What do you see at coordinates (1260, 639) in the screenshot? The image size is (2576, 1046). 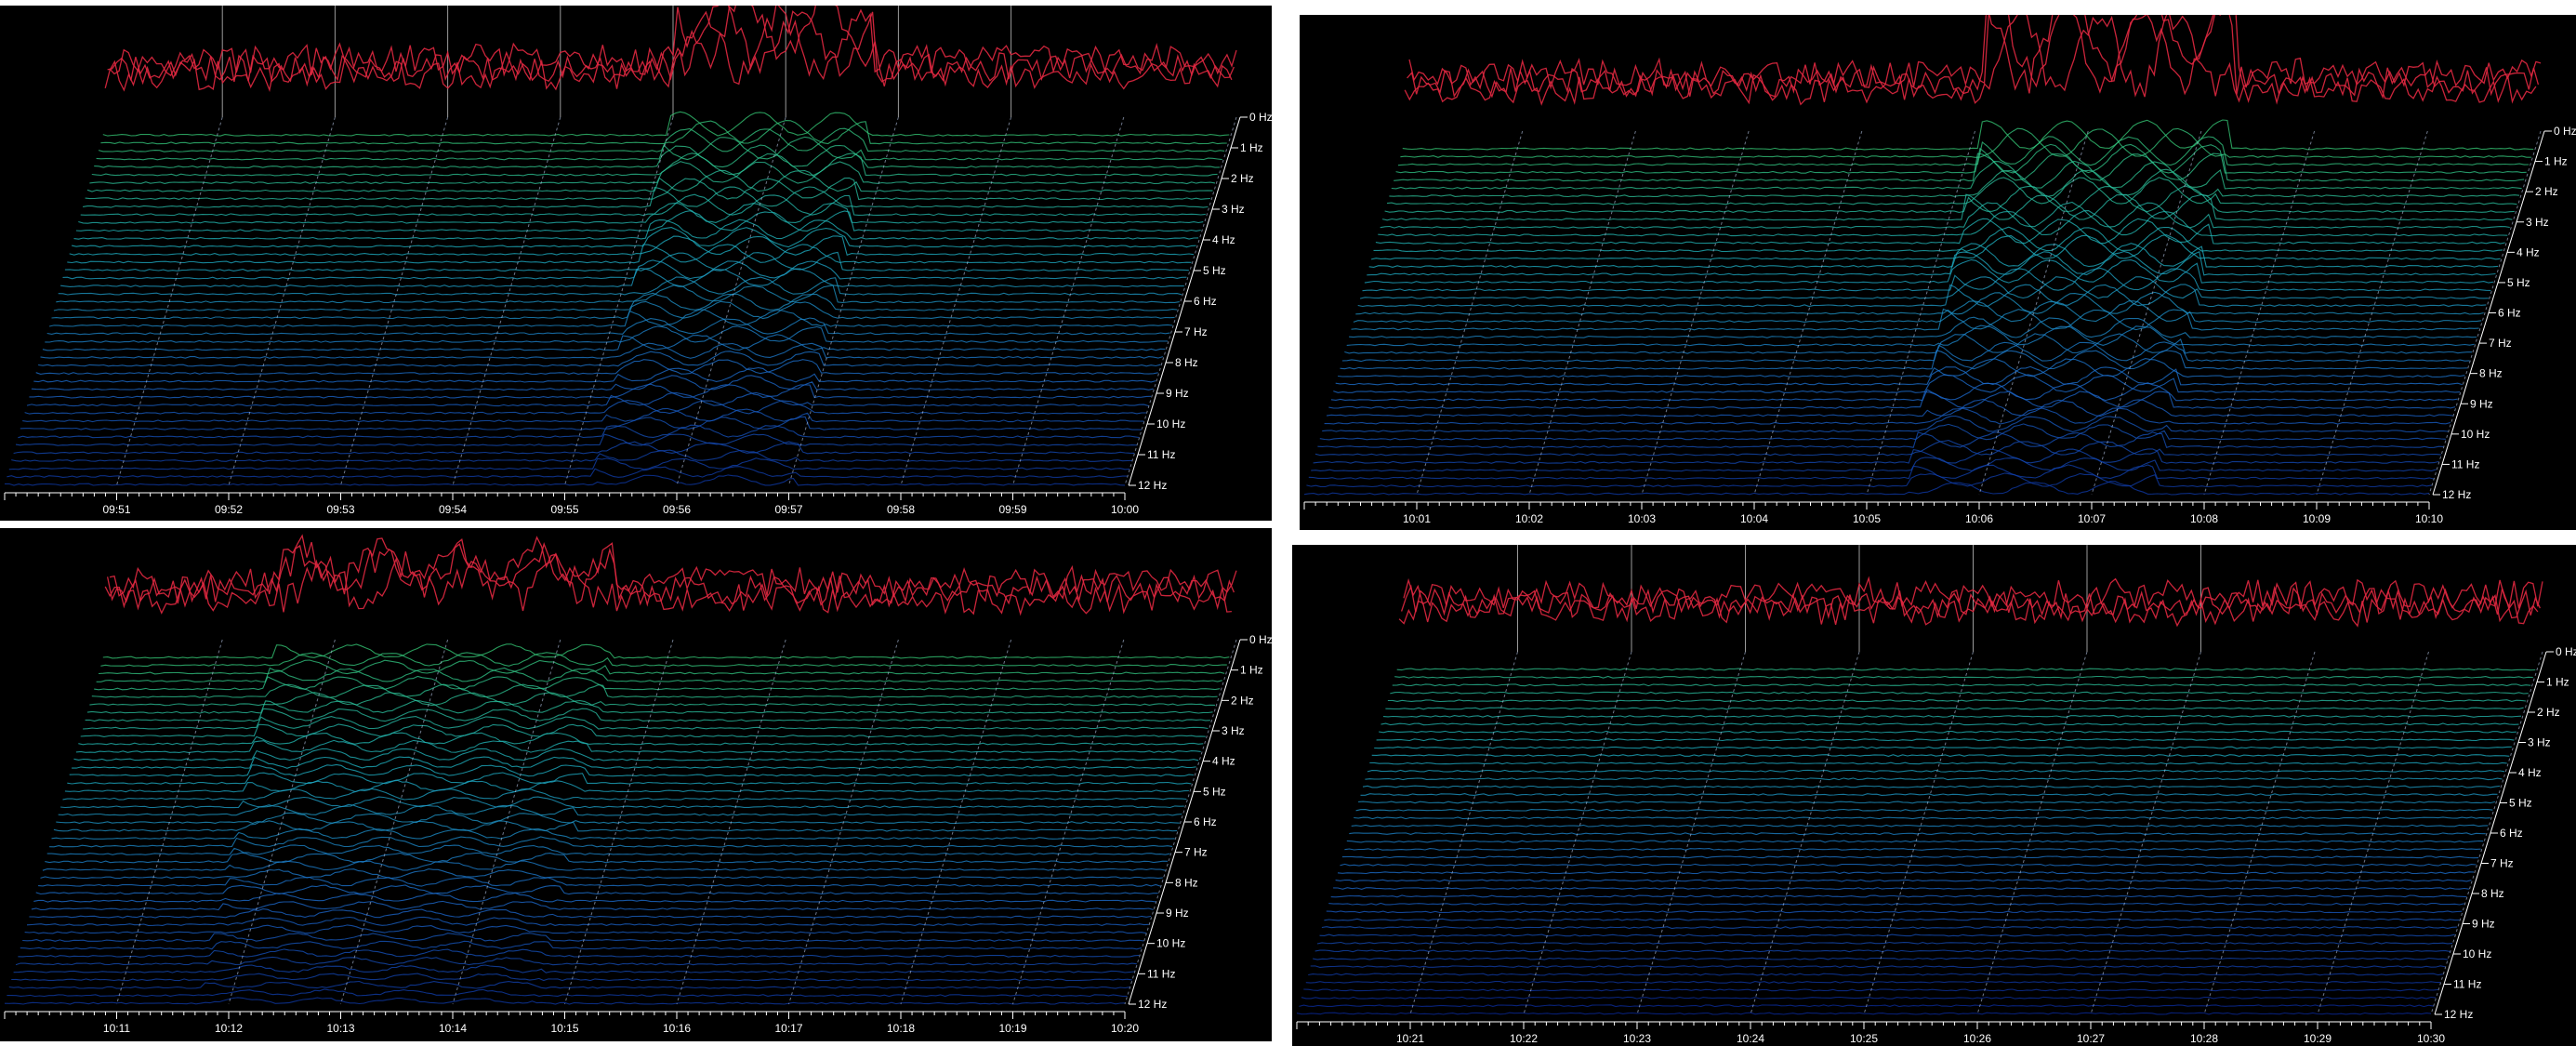 I see `frequency-tick-label: 0 Hz` at bounding box center [1260, 639].